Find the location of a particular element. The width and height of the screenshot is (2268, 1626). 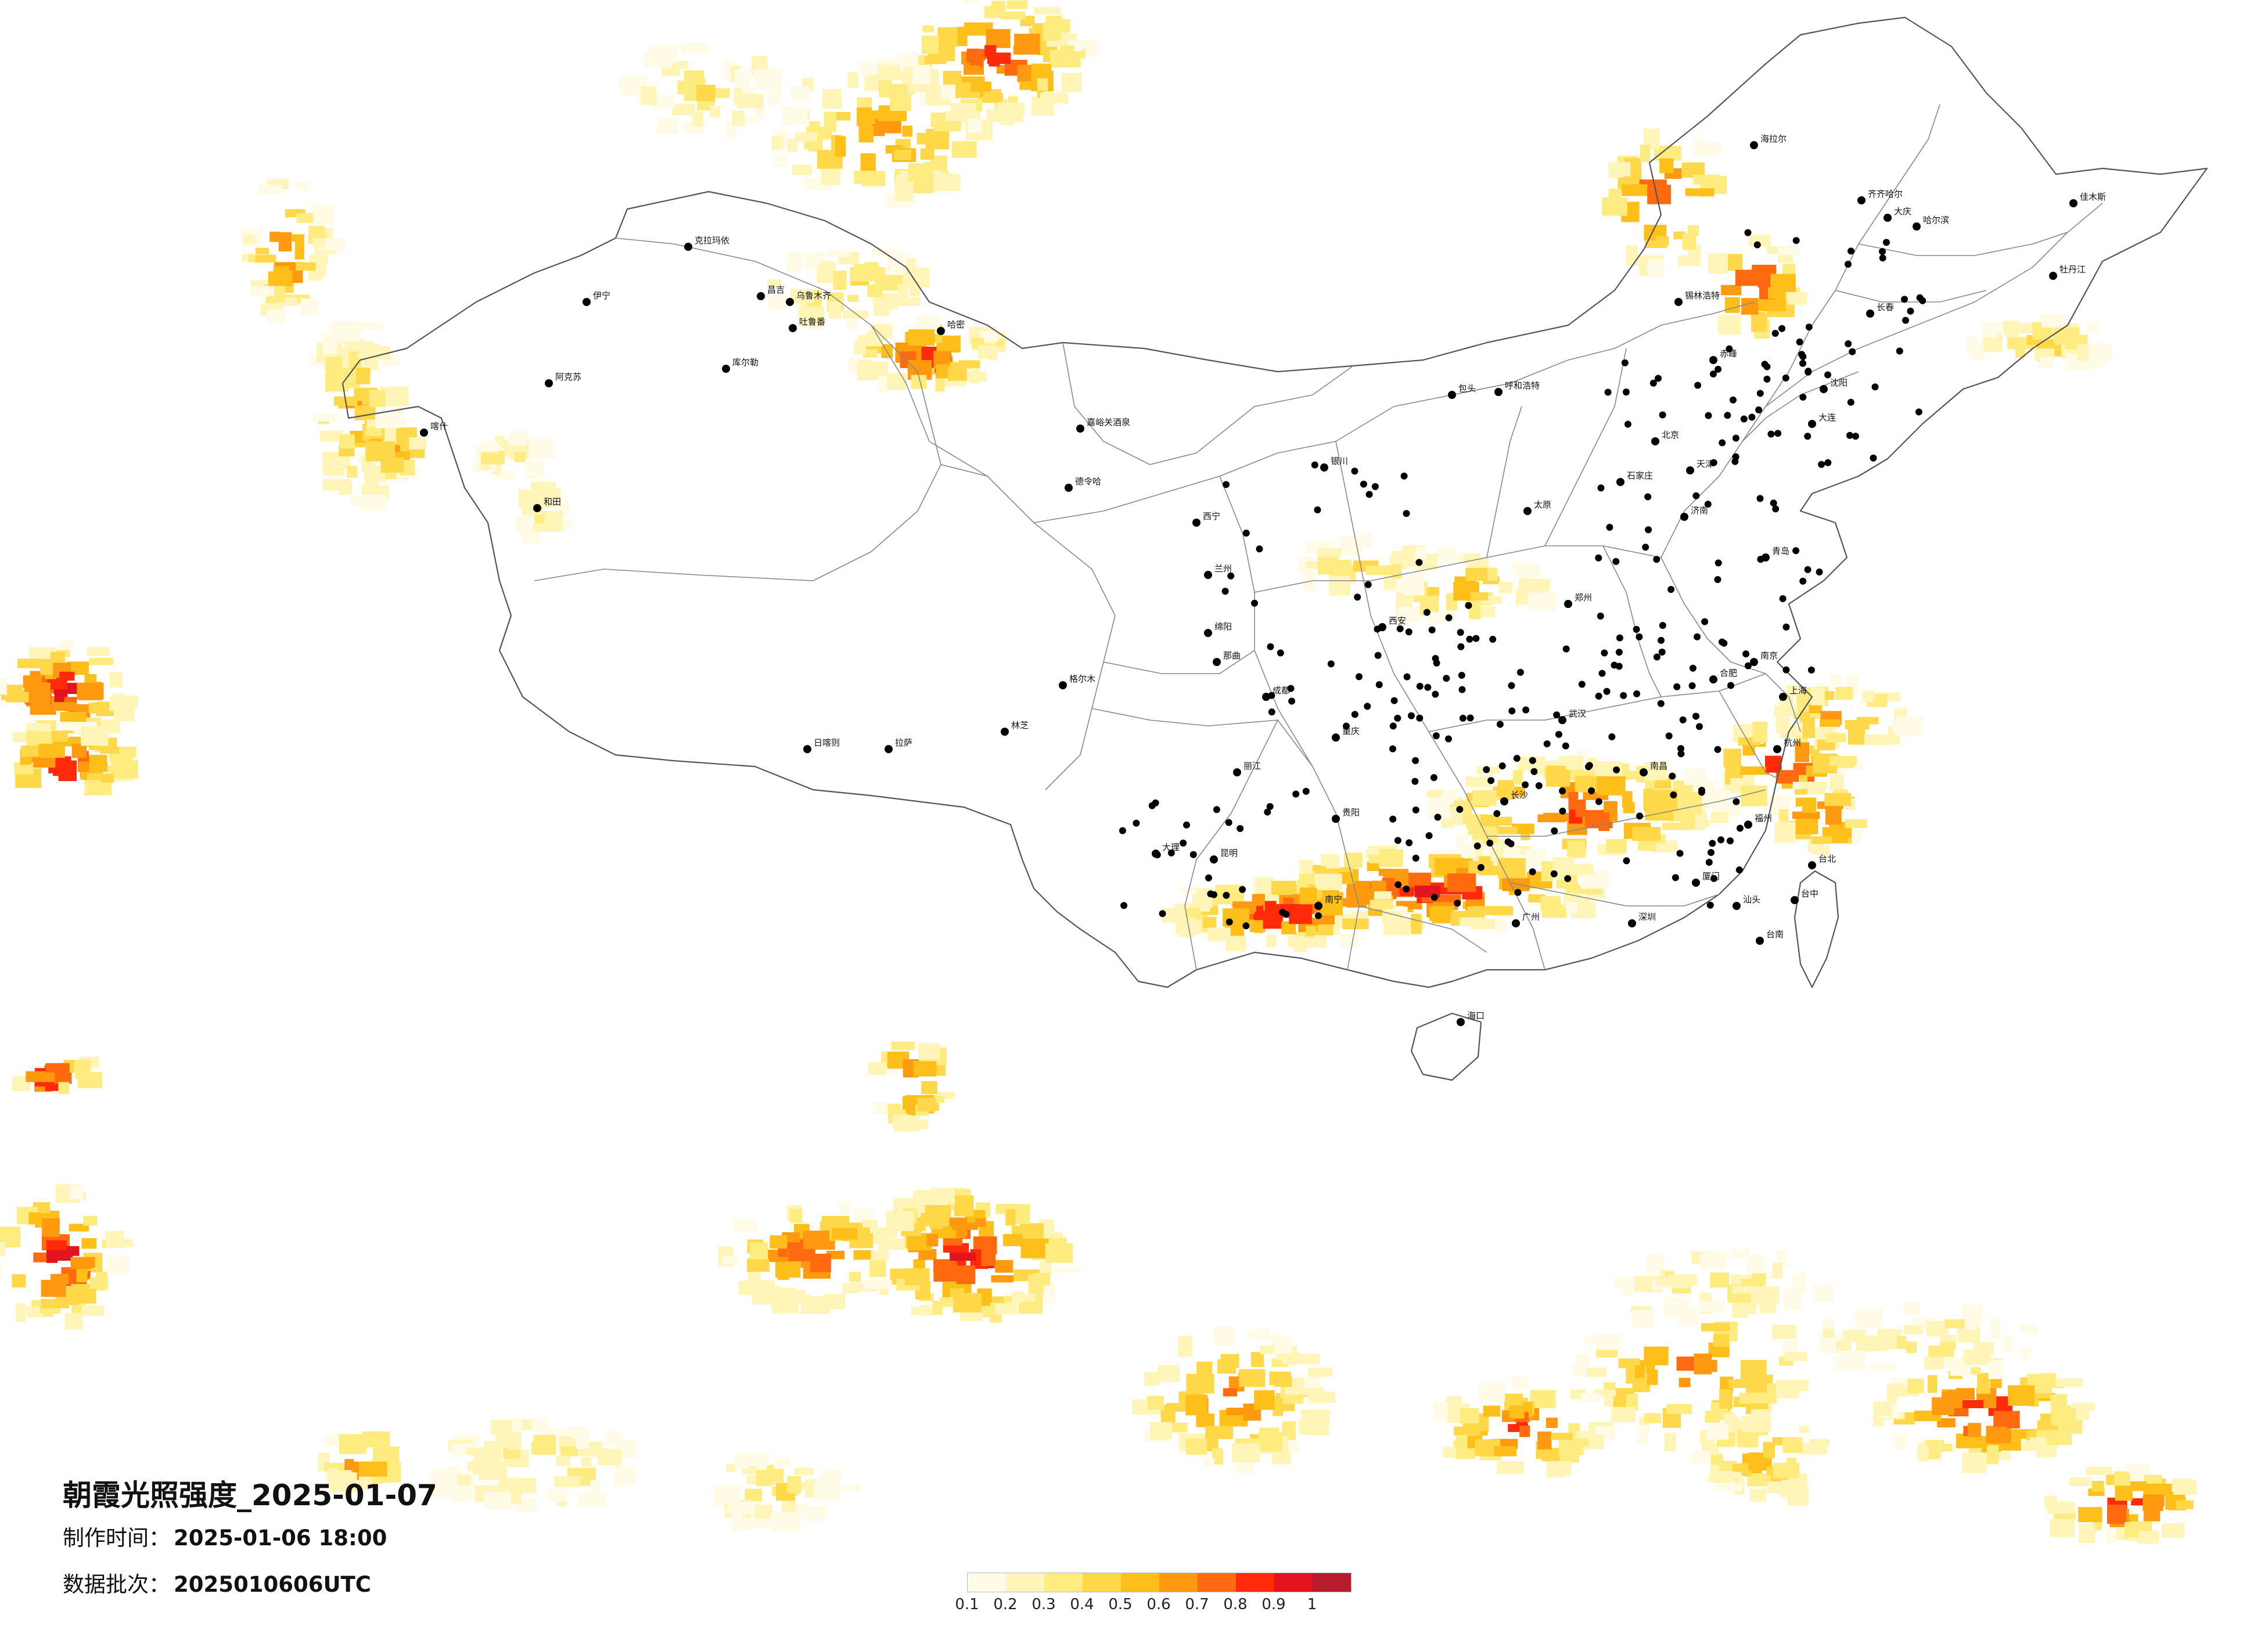

city-marker: 佳木斯 is located at coordinates (2087, 200).